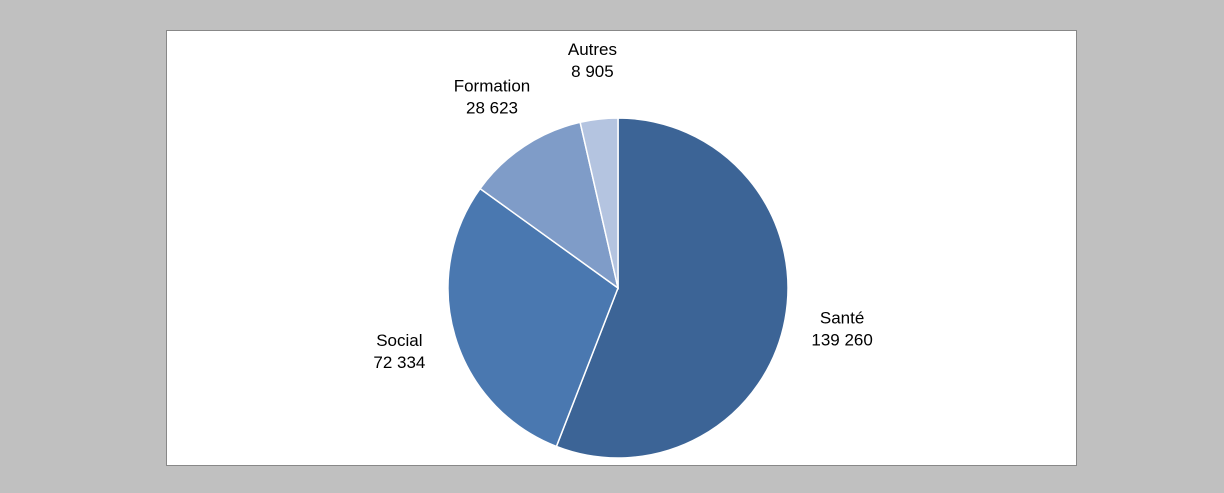 The height and width of the screenshot is (493, 1224). I want to click on slice-value: 8 905, so click(592, 71).